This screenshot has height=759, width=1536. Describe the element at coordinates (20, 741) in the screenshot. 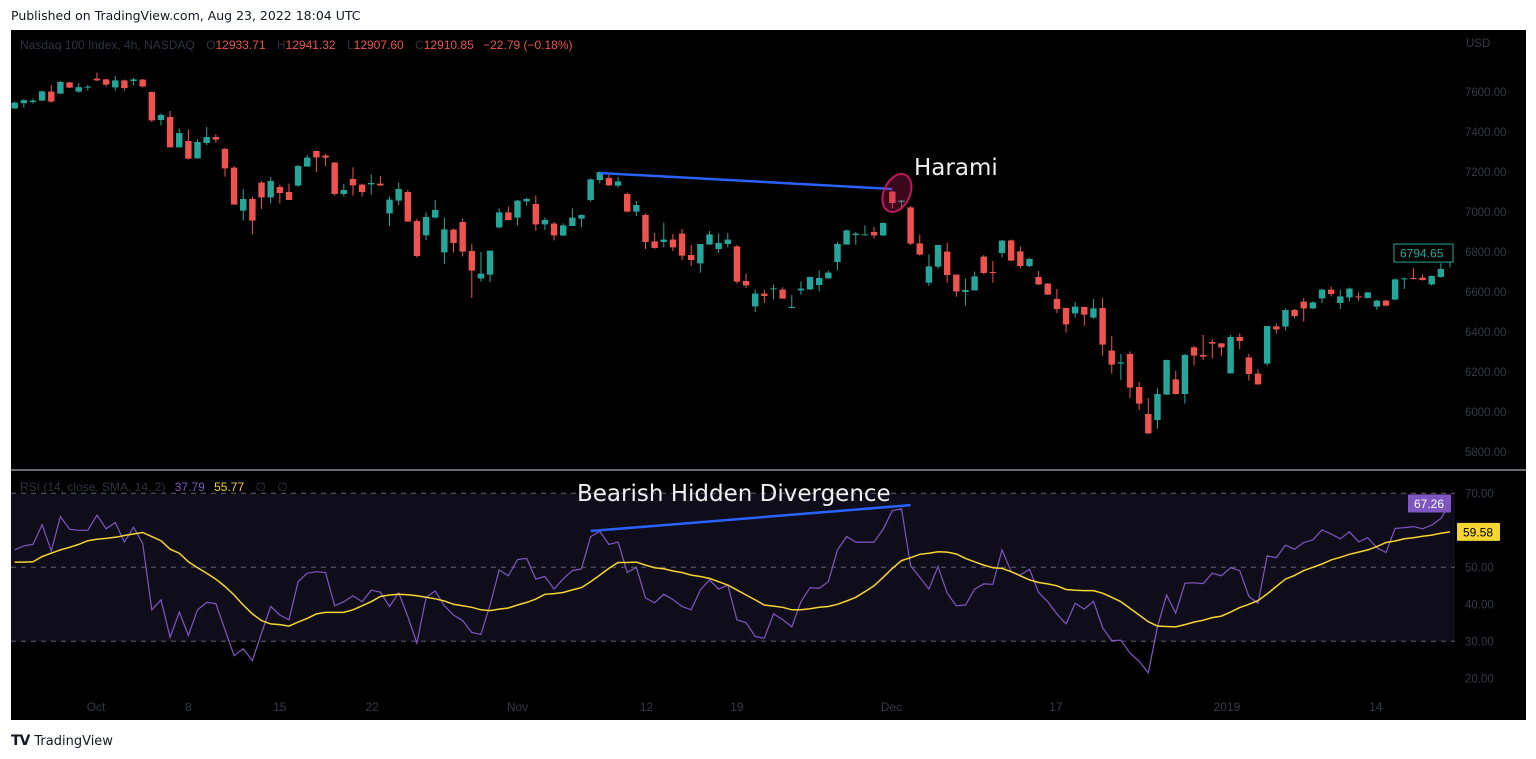

I see `tradingview-logo-icon: 𝗧𝗩` at that location.